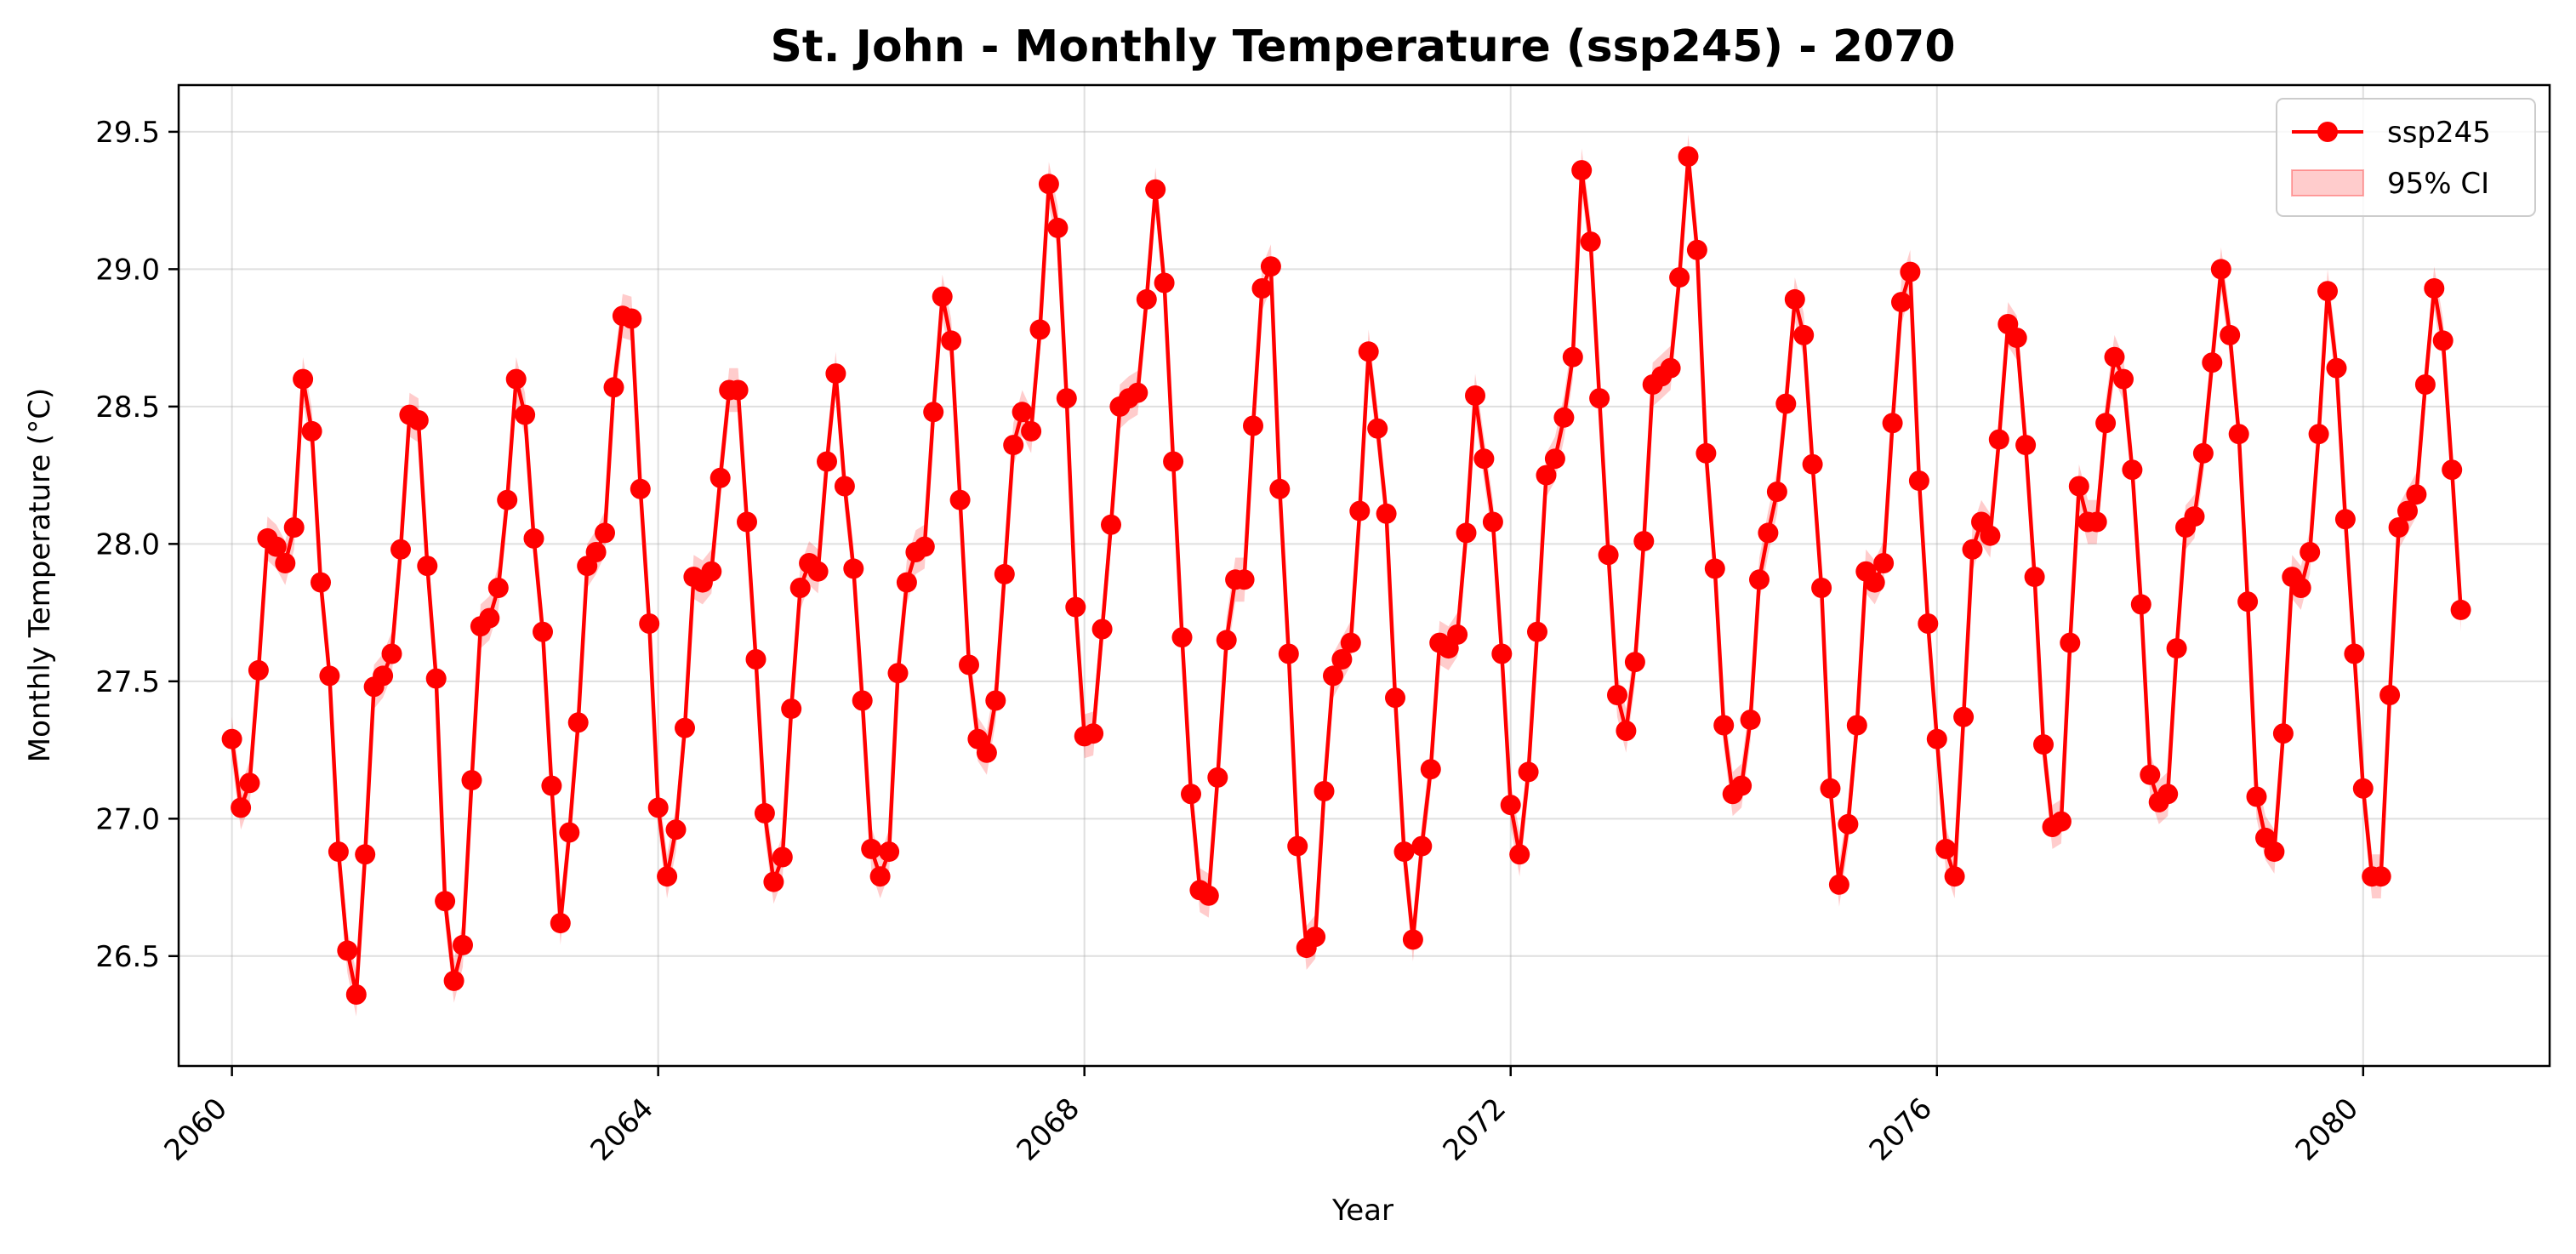  I want to click on y-tick-label: 27.5, so click(128, 682).